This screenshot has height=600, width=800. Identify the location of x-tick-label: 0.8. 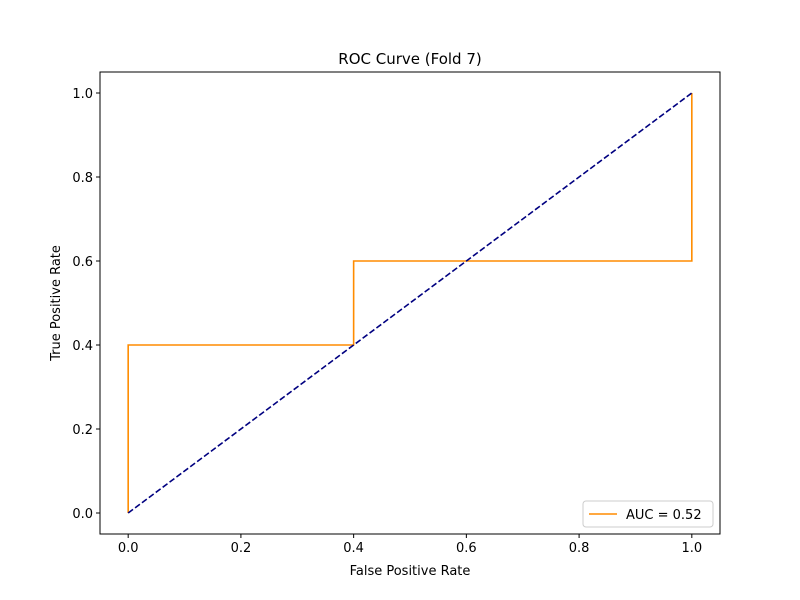
(579, 548).